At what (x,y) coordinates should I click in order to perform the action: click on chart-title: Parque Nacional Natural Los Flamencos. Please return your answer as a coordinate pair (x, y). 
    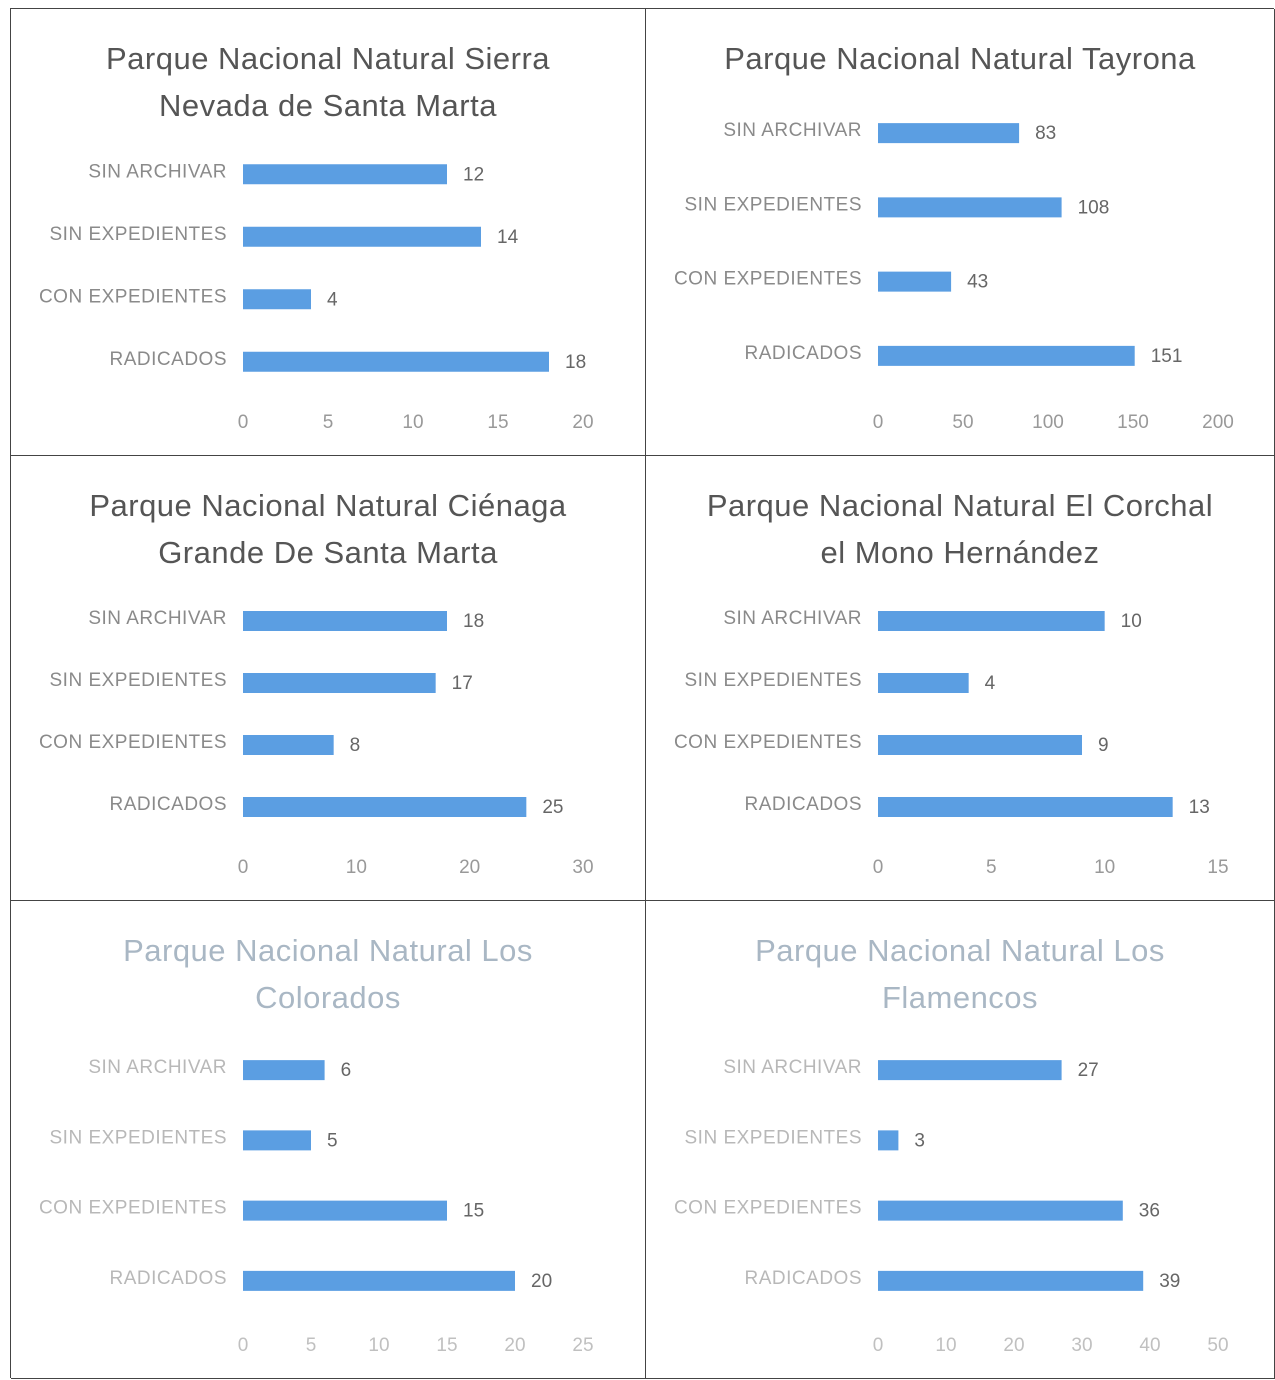
    Looking at the image, I should click on (960, 974).